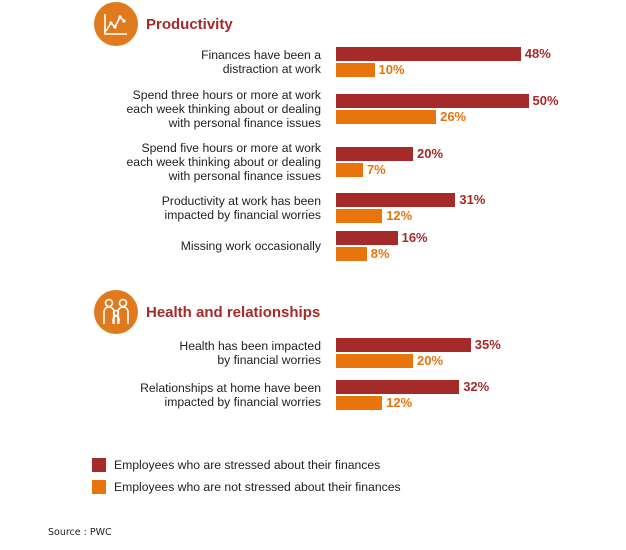 The image size is (626, 550). I want to click on bar-value-label: 31%, so click(472, 199).